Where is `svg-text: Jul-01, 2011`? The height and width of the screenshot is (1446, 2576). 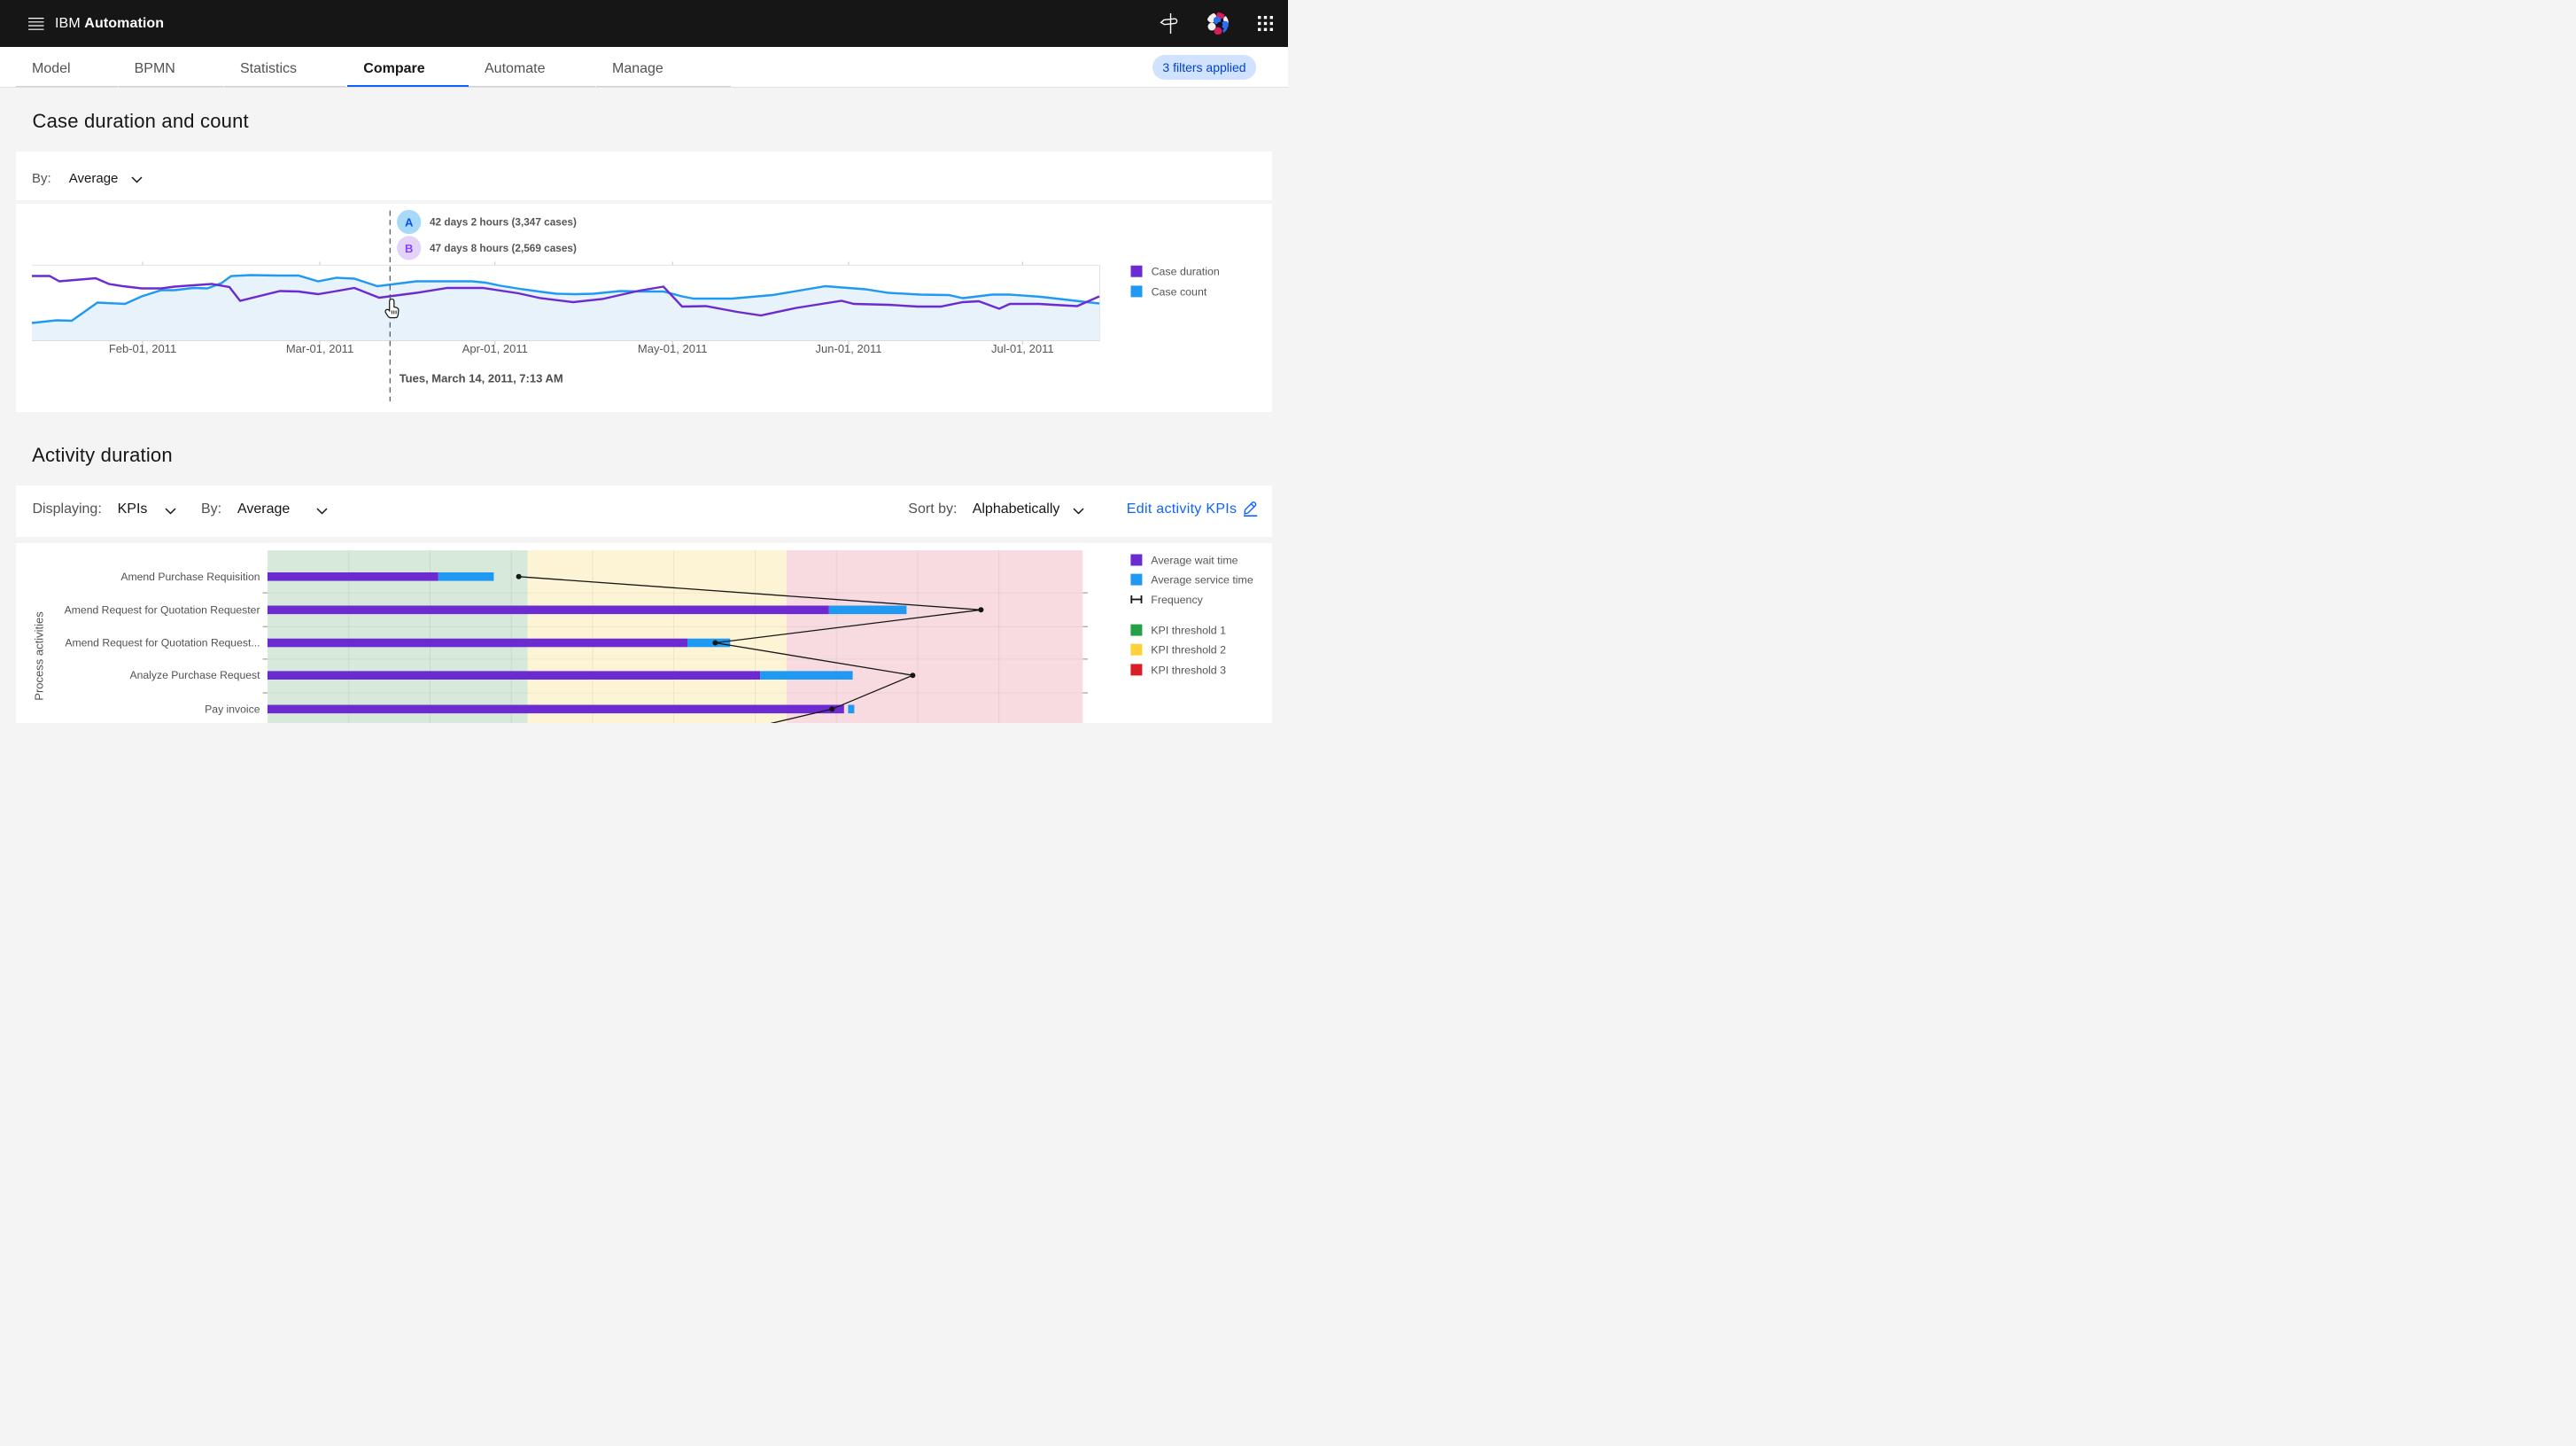
svg-text: Jul-01, 2011 is located at coordinates (1022, 348).